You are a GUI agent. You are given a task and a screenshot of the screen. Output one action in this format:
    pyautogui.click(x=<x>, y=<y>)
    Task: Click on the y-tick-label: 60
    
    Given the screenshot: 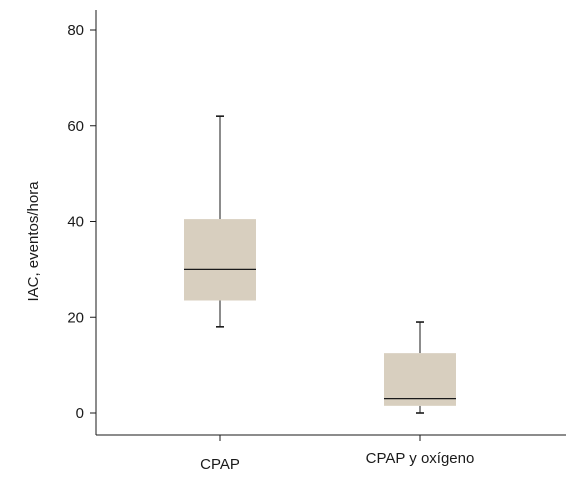 What is the action you would take?
    pyautogui.click(x=75, y=126)
    